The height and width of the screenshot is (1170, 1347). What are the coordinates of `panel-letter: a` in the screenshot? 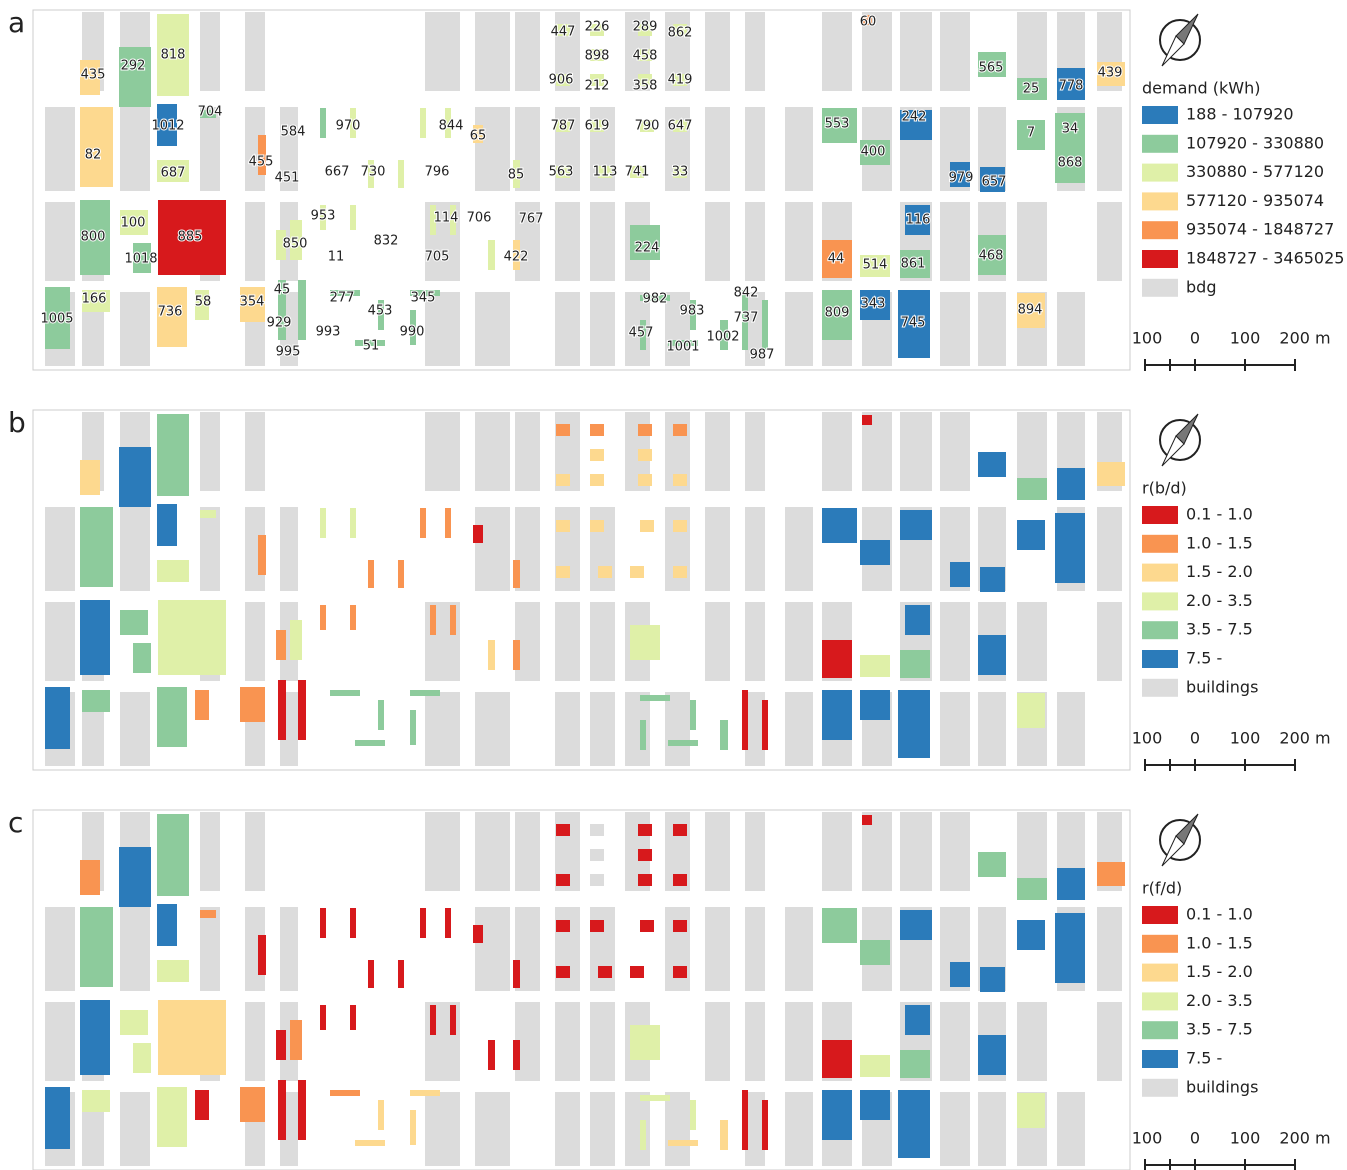 It's located at (16, 22).